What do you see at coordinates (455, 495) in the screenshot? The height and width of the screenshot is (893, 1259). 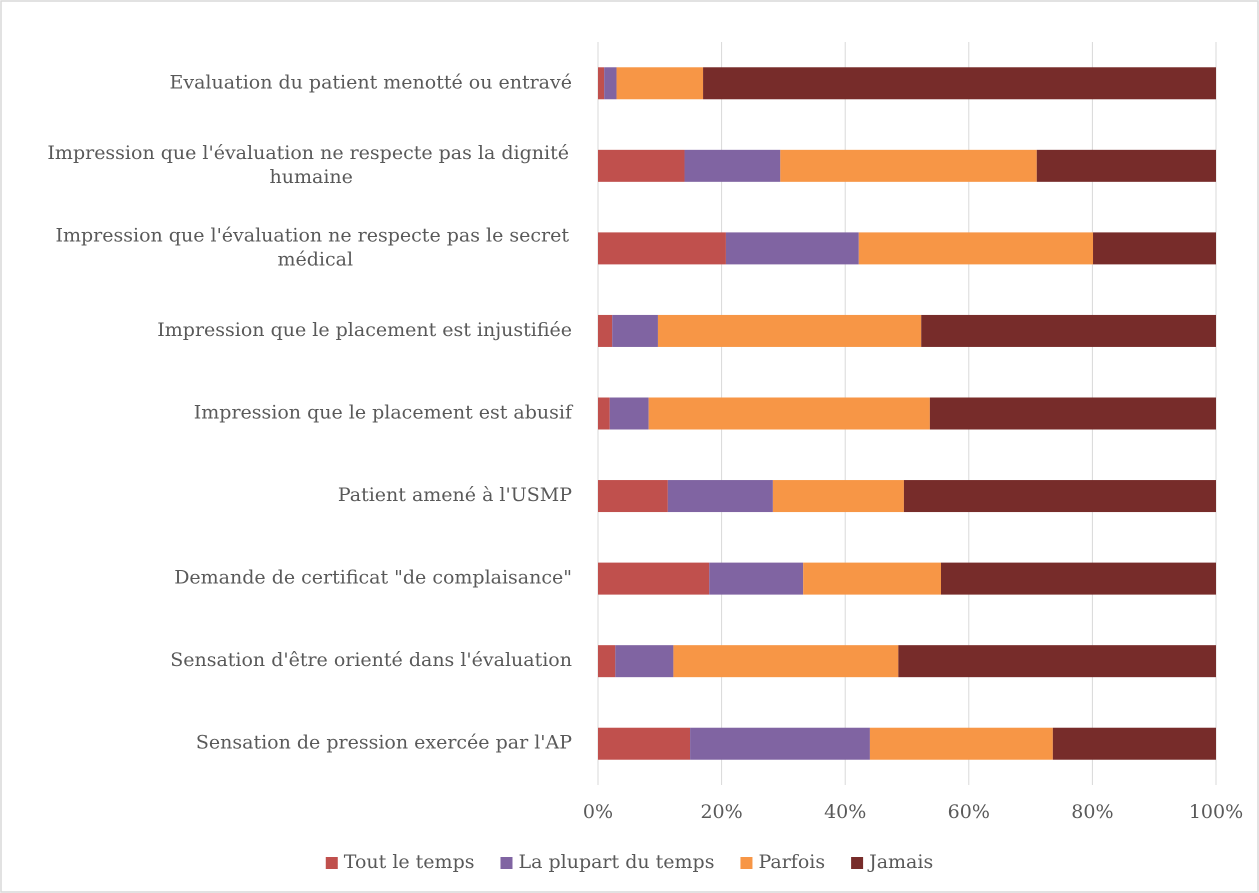 I see `category-label: Patient amené à l'USMP` at bounding box center [455, 495].